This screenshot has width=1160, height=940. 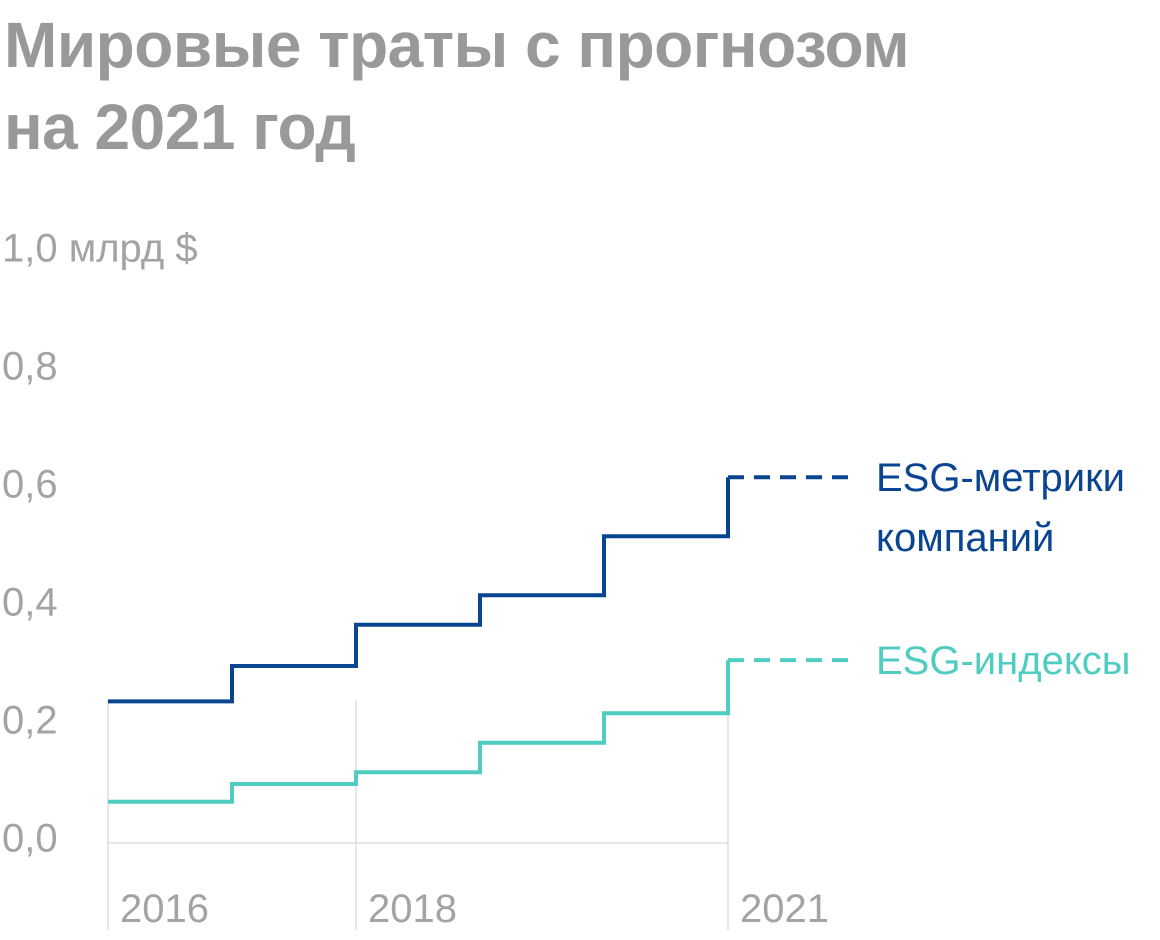 I want to click on chart-title-line-1: Мировые траты с прогнозом, so click(x=457, y=45).